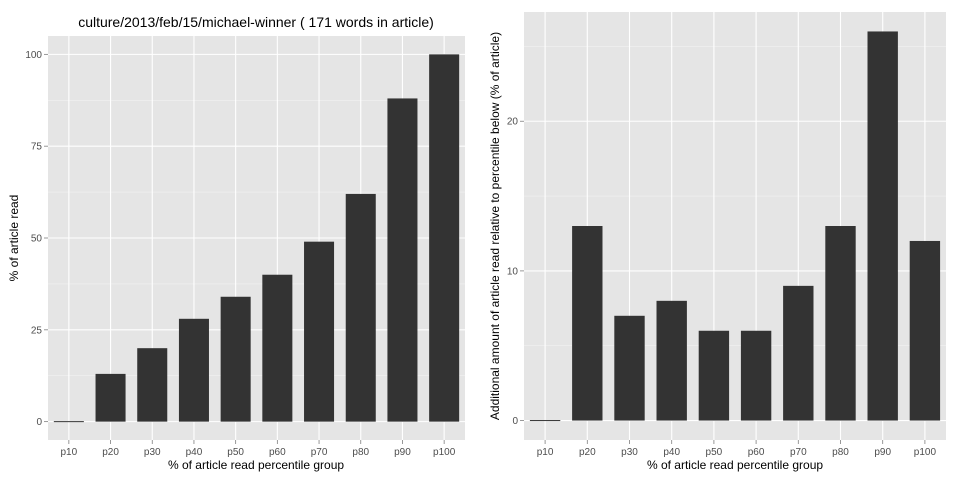 The height and width of the screenshot is (485, 960). I want to click on y-tick-label: 20, so click(513, 122).